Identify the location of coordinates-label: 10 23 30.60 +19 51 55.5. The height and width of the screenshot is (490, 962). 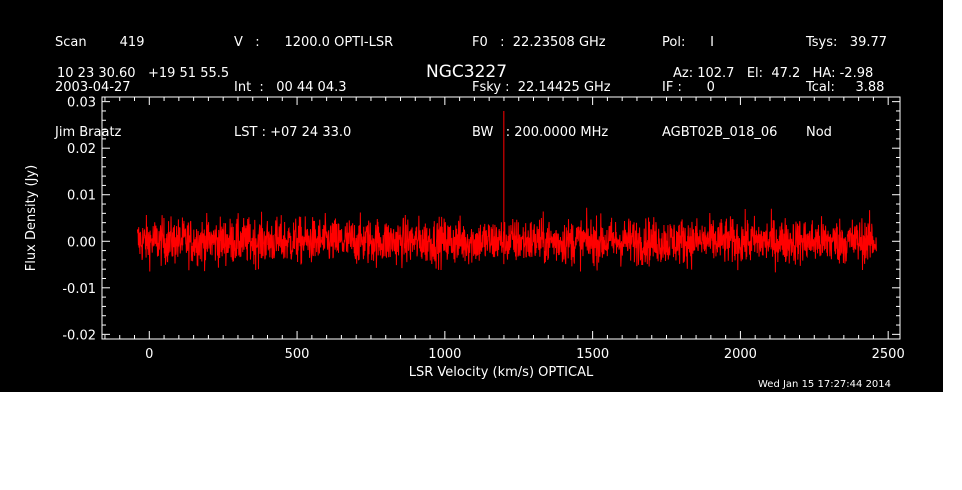
(143, 73).